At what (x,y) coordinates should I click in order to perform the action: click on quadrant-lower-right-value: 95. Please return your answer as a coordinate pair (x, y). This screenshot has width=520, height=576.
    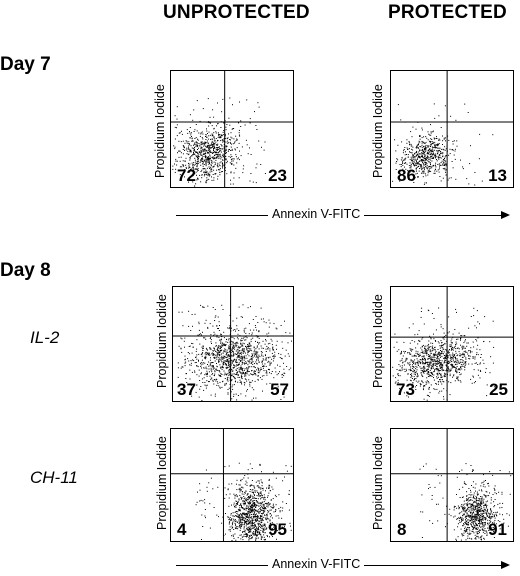
    Looking at the image, I should click on (277, 529).